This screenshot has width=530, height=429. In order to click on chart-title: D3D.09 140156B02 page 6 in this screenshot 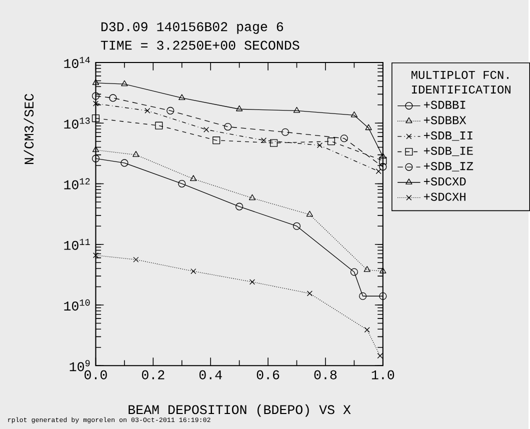, I will do `click(192, 28)`.